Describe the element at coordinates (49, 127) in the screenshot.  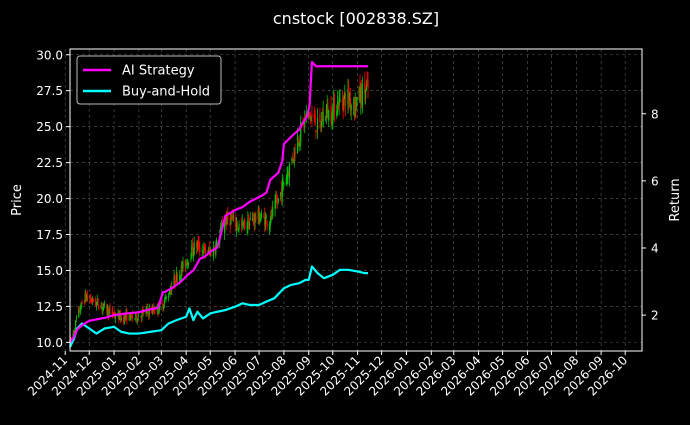
I see `left-tick-label: 25.0` at that location.